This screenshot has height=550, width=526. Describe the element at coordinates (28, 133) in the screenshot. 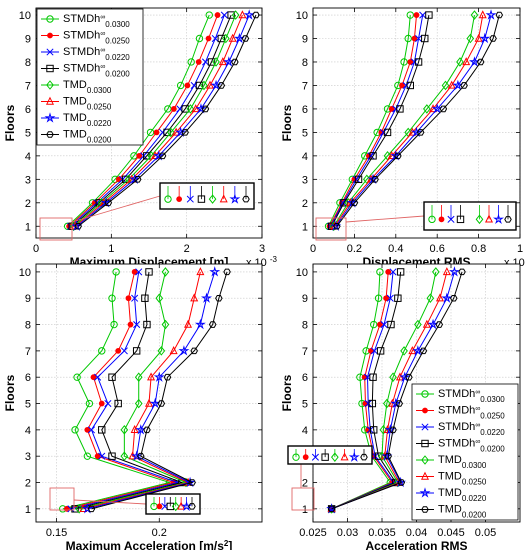

I see `y-tick-label: 5` at that location.